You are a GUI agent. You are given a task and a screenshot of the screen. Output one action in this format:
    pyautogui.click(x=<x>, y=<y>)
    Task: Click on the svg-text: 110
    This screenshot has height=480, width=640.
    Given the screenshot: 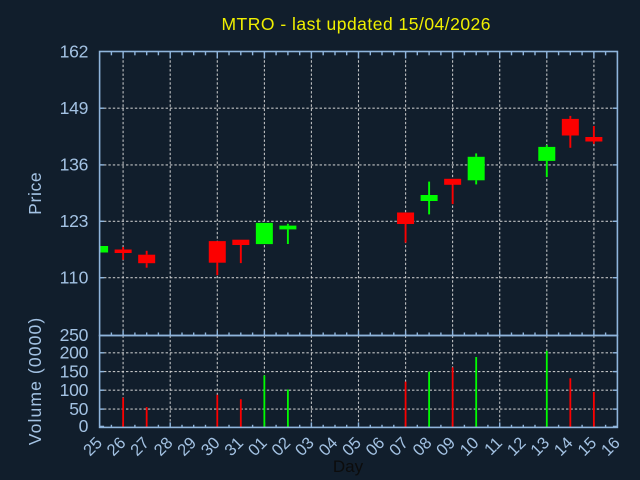 What is the action you would take?
    pyautogui.click(x=74, y=277)
    